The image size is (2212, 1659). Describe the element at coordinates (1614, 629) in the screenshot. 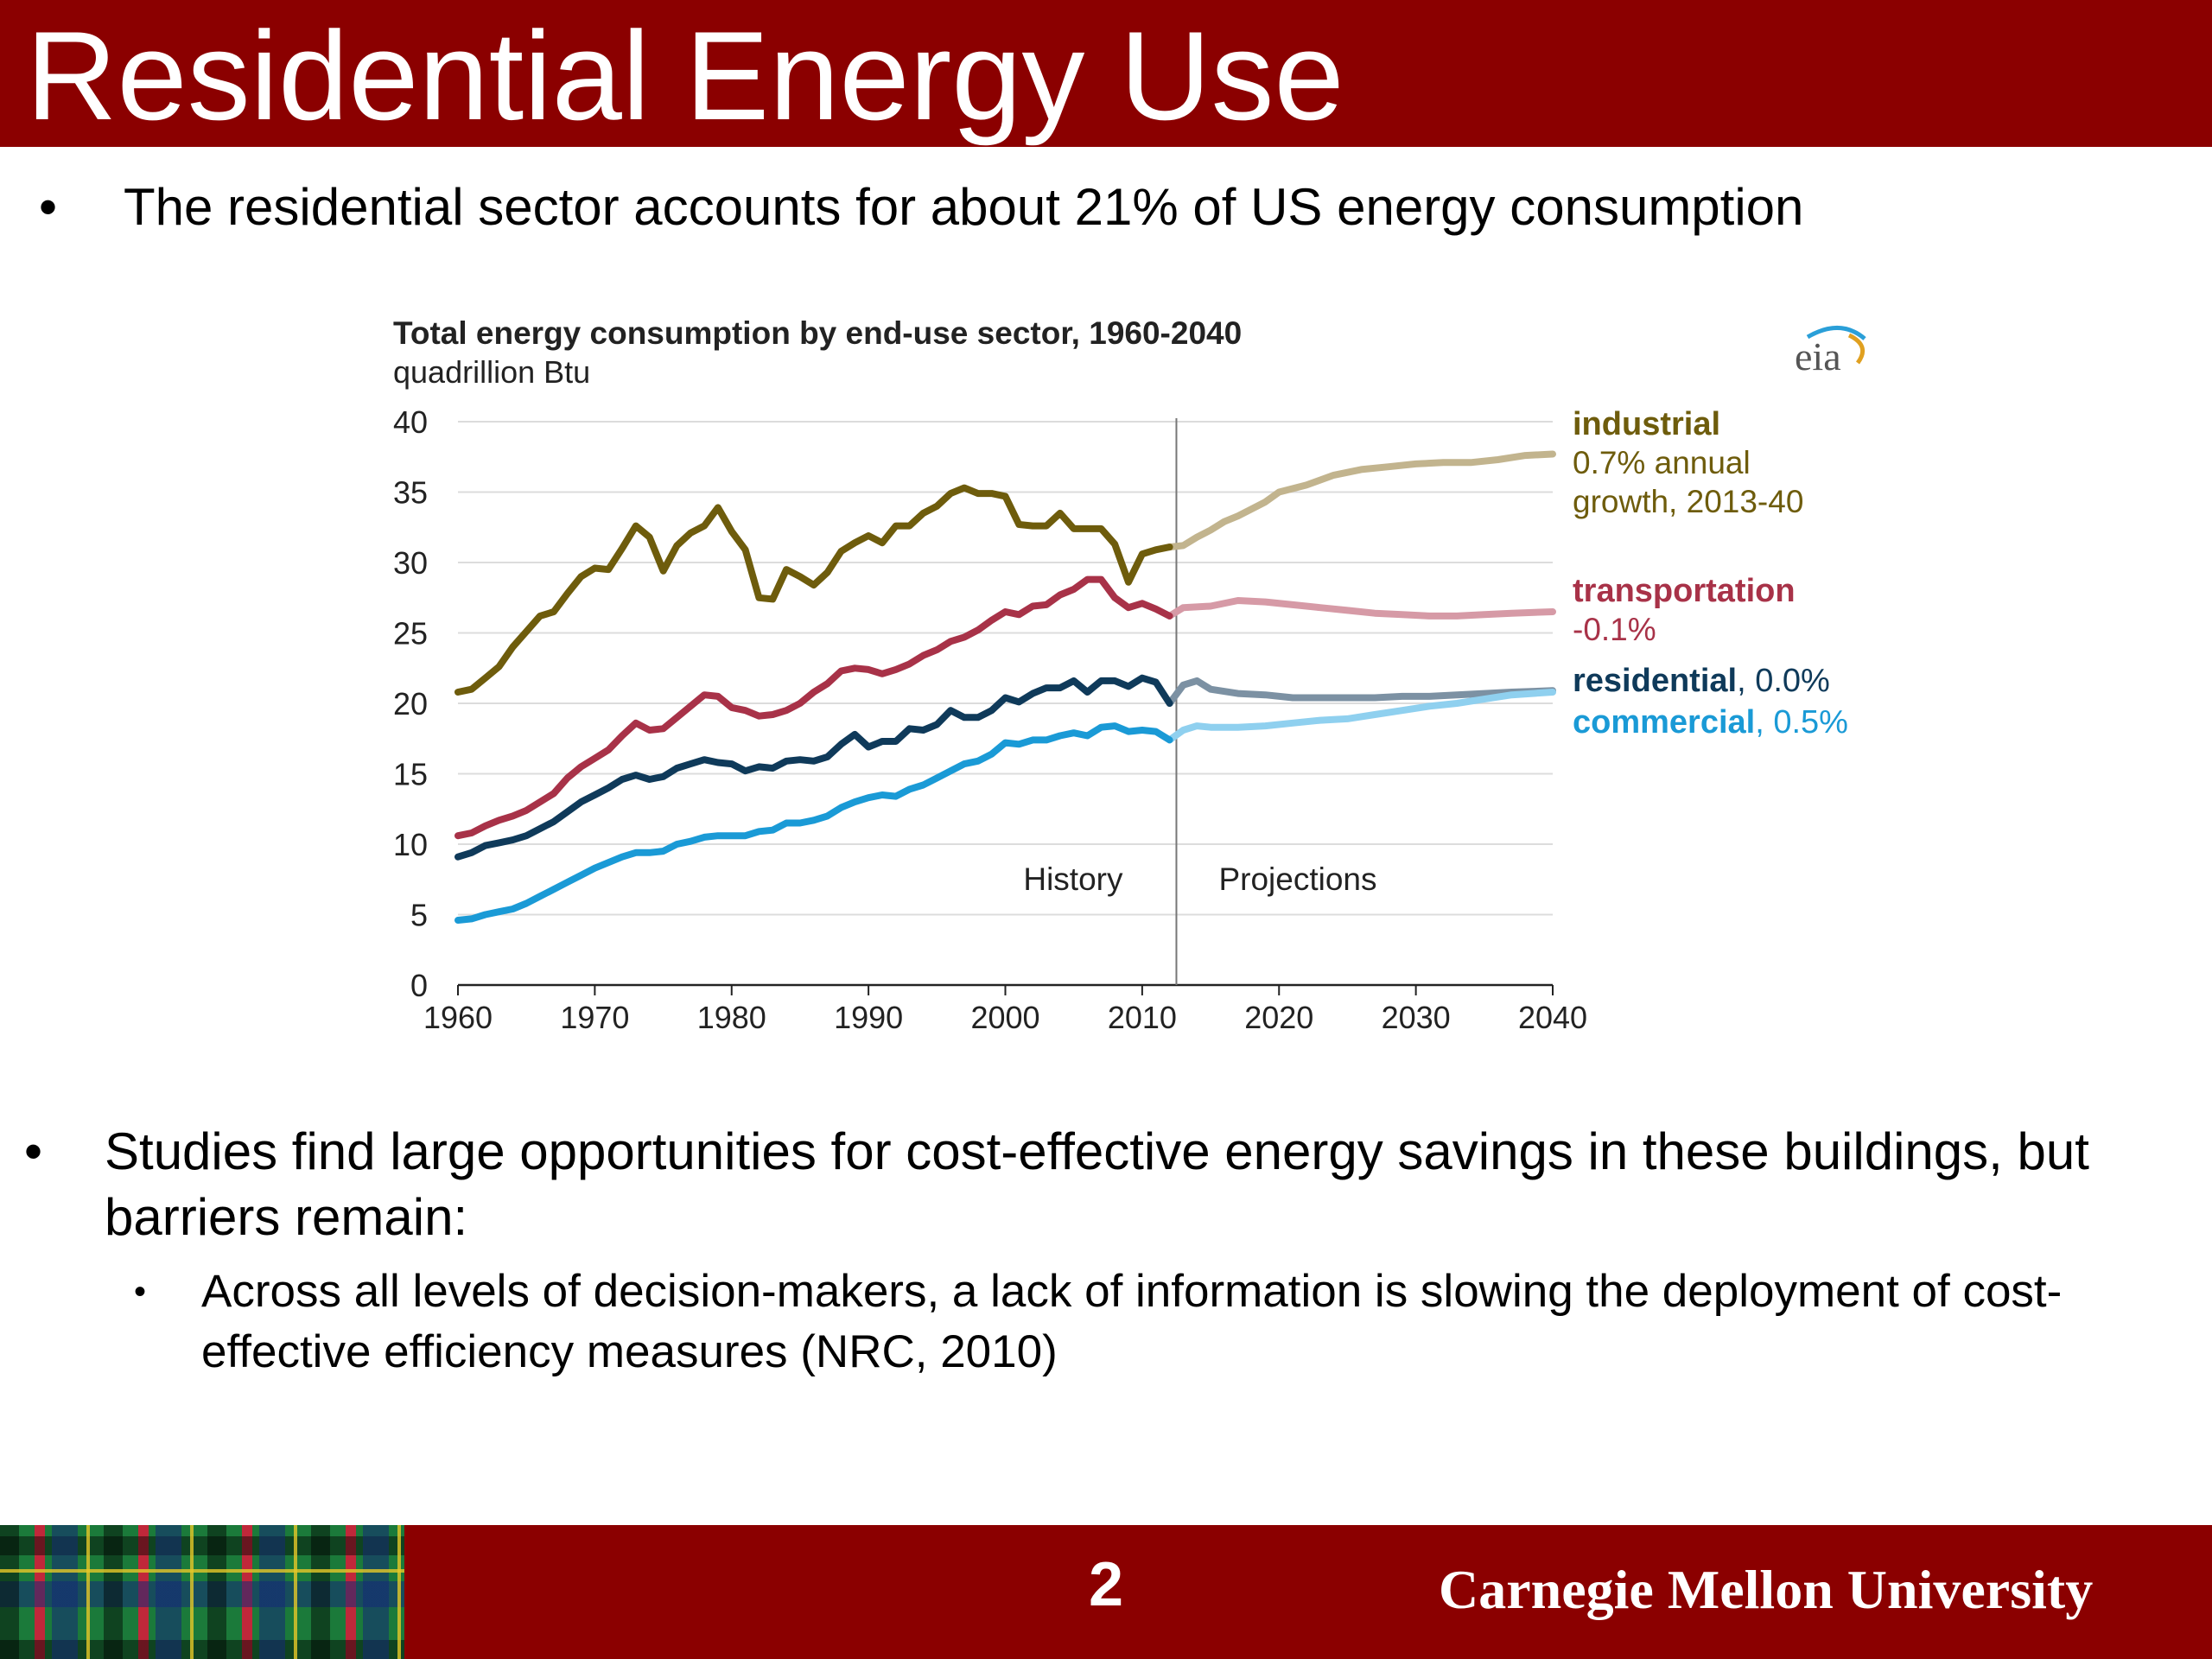

I see `series-note-transportation: -0.1%` at that location.